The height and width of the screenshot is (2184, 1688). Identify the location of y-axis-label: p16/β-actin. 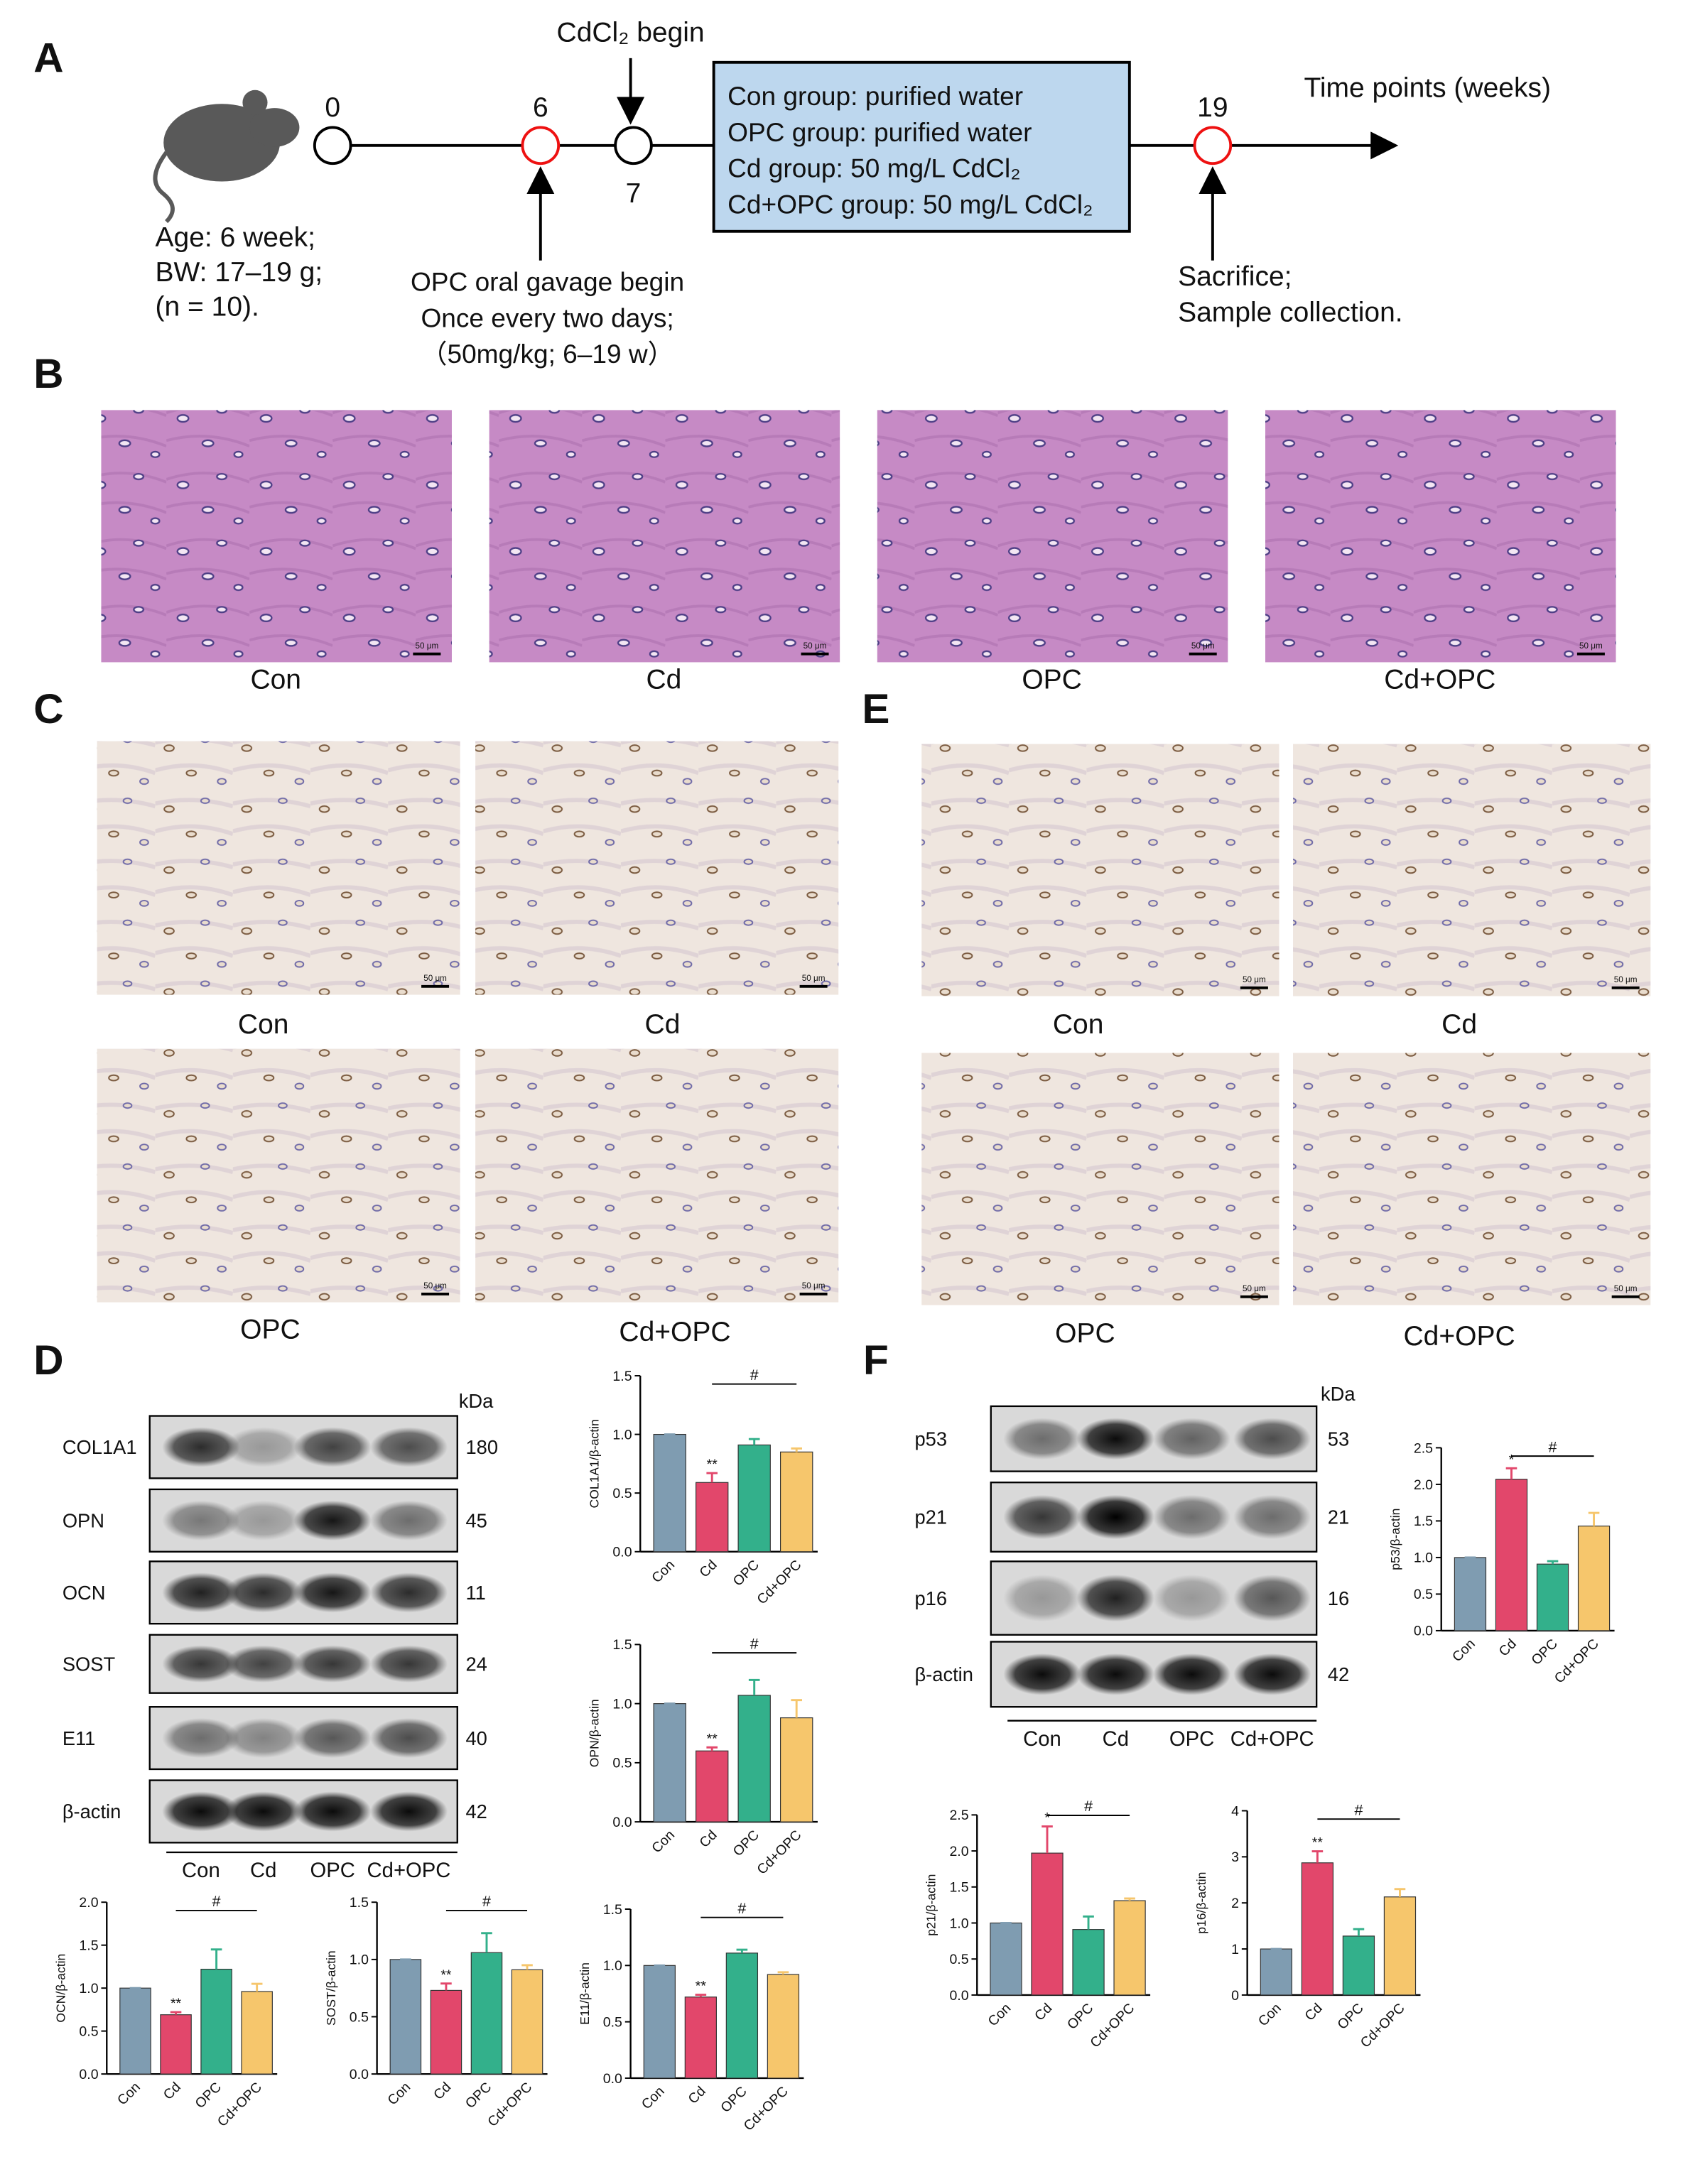
(1201, 1903).